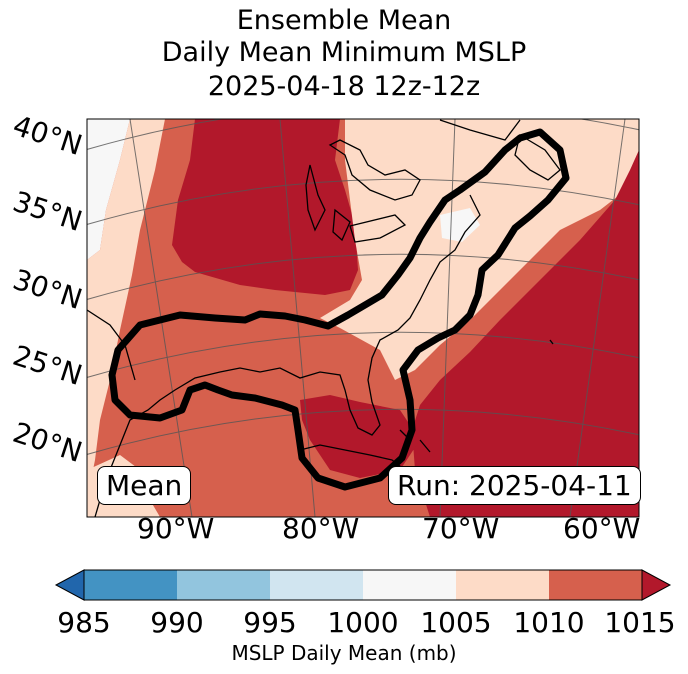 The width and height of the screenshot is (688, 674). I want to click on mslp-field-1015-gulf, so click(360, 436).